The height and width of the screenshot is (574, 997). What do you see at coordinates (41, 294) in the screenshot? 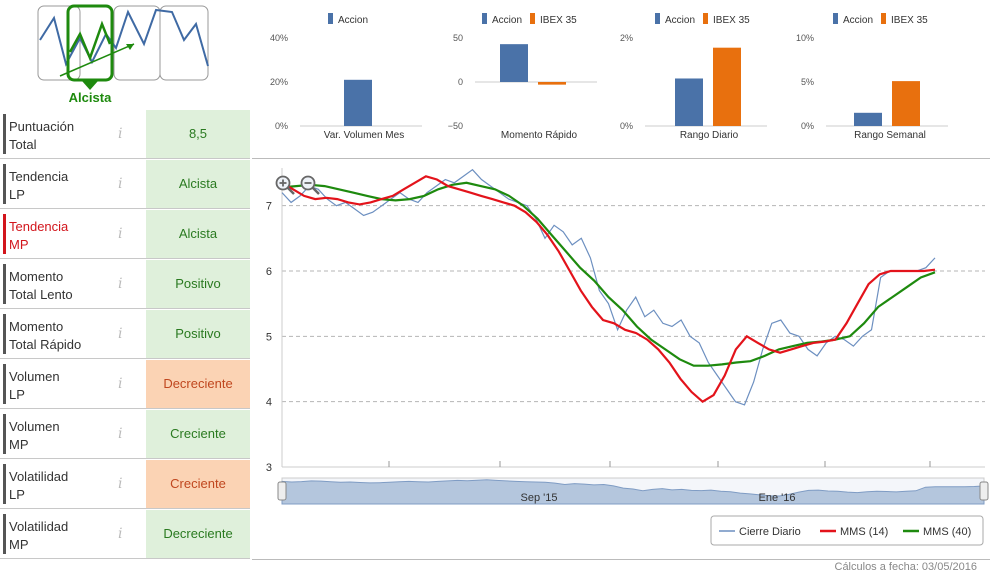
I see `indicator-label-line2: Total Lento` at bounding box center [41, 294].